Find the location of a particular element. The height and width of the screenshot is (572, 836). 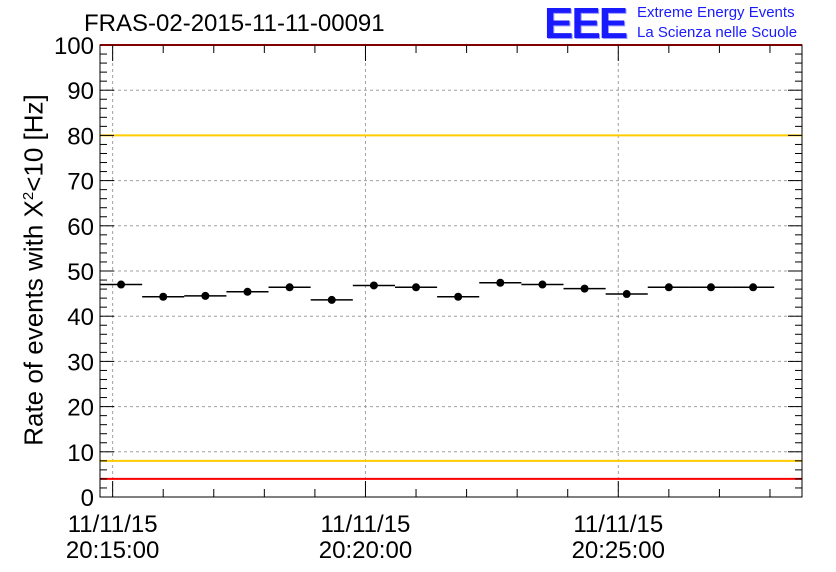

x-tick-label-time: 20:15:00 is located at coordinates (112, 550).